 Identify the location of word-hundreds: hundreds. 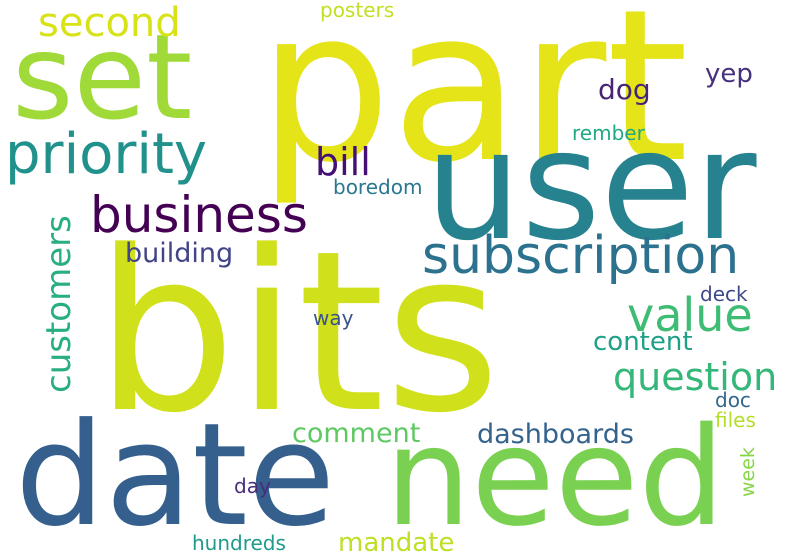
(239, 543).